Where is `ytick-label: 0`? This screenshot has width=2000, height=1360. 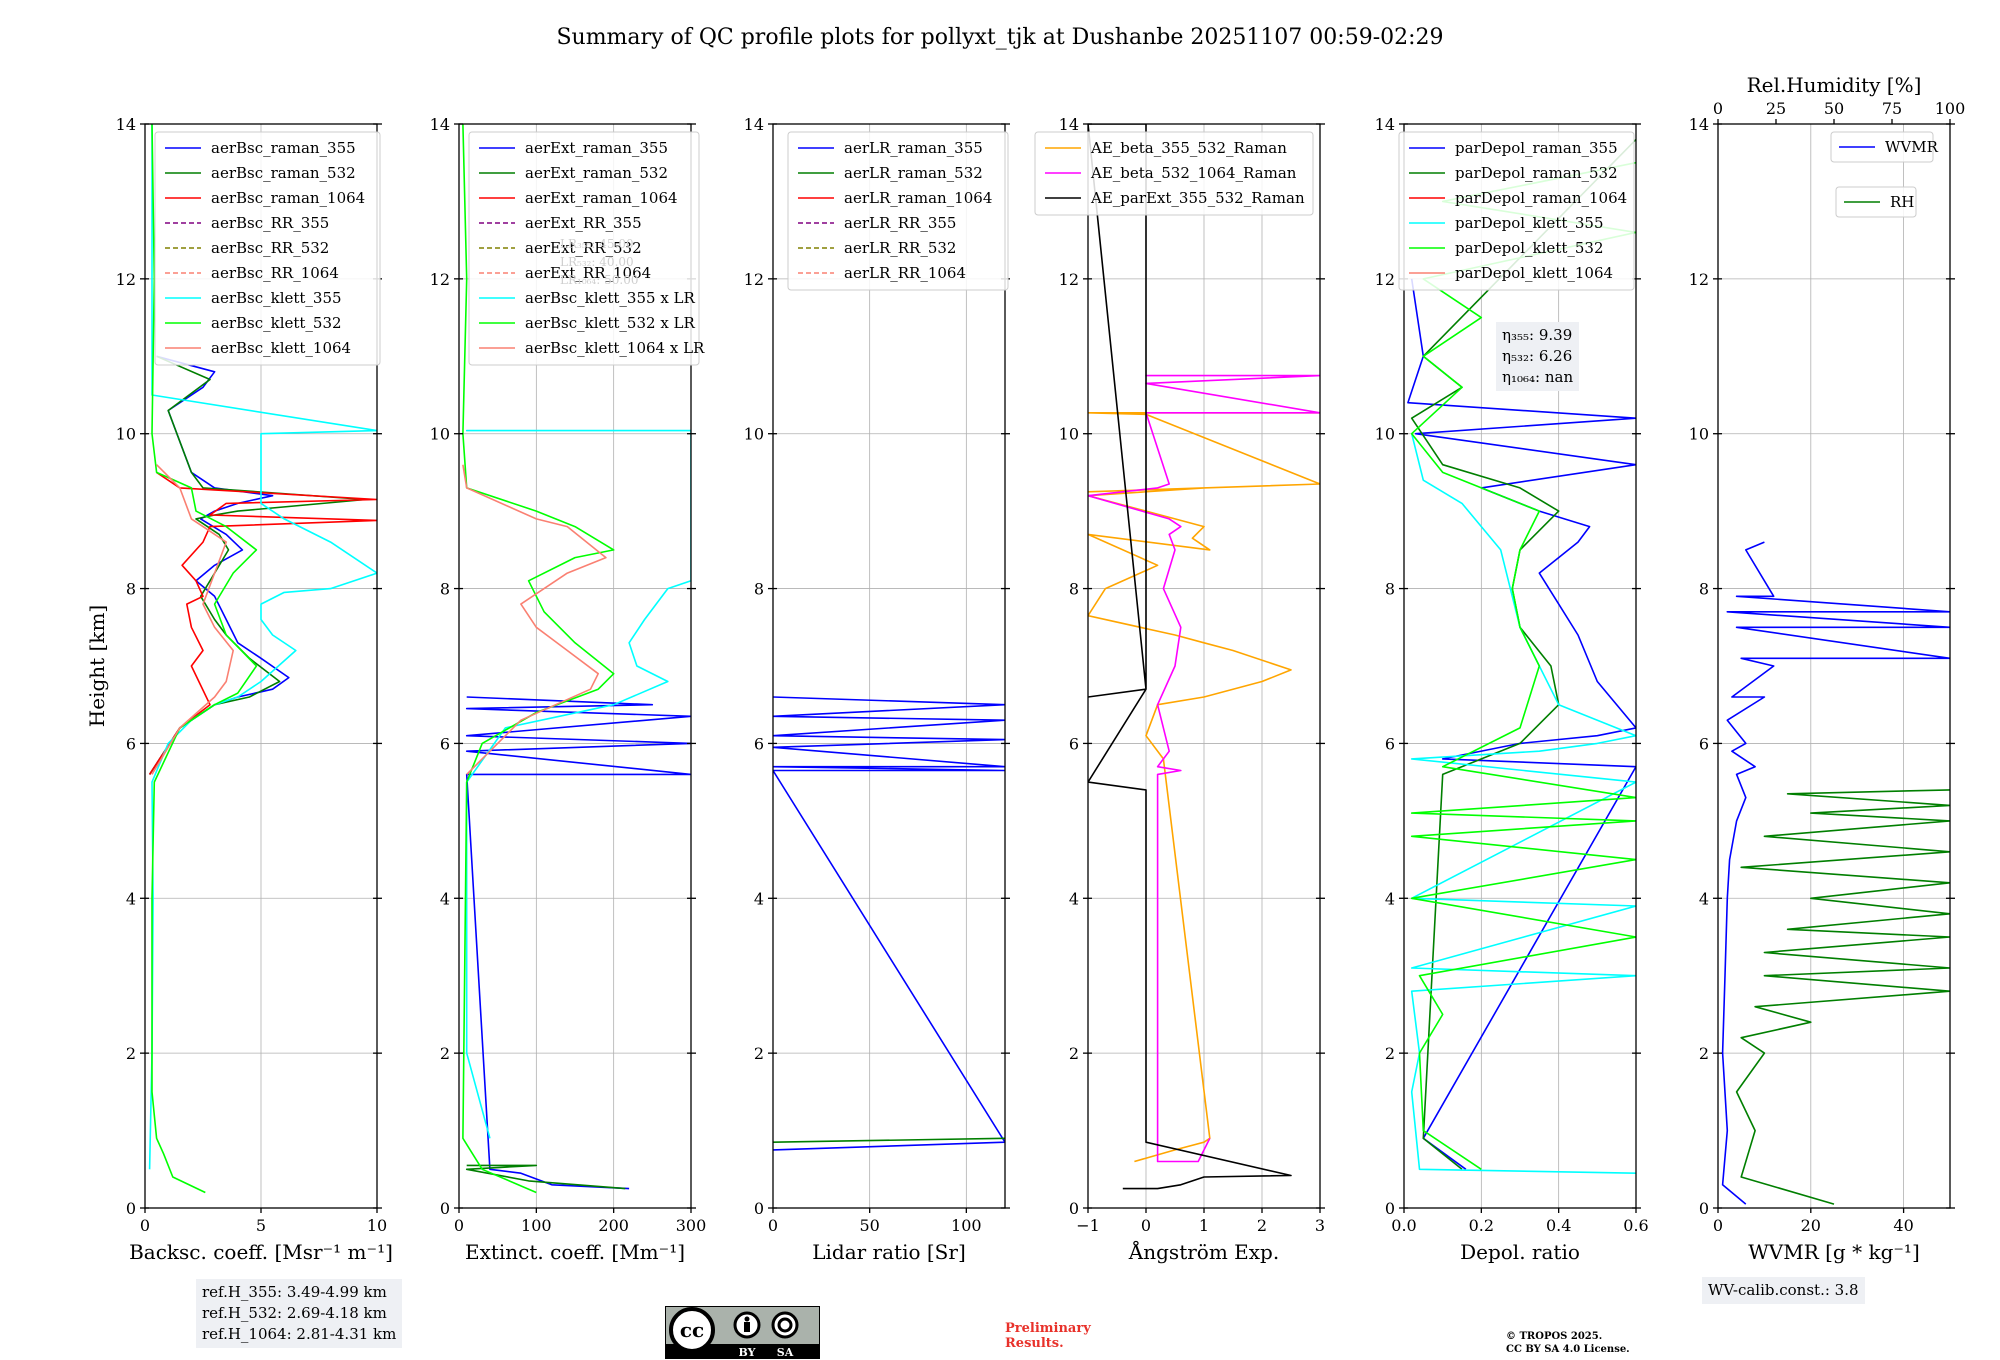 ytick-label: 0 is located at coordinates (445, 1208).